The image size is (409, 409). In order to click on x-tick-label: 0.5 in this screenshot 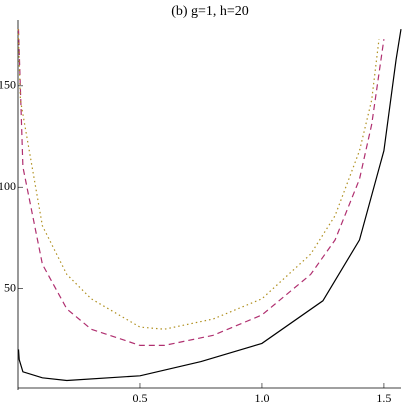, I will do `click(139, 398)`.